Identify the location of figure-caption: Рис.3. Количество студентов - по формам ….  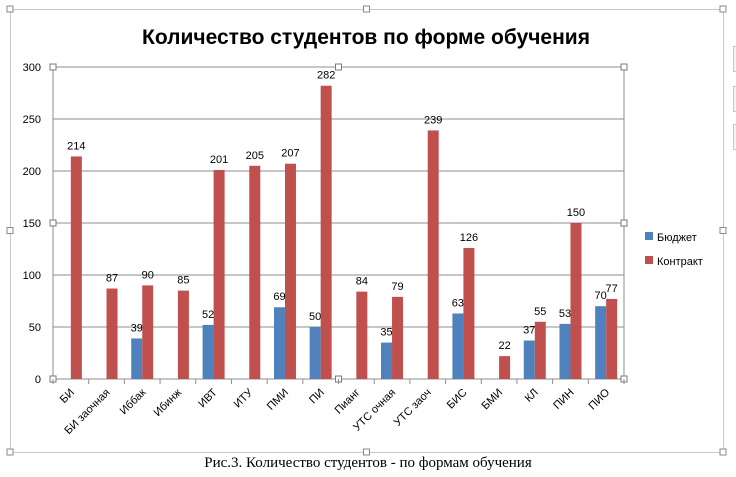
(368, 463).